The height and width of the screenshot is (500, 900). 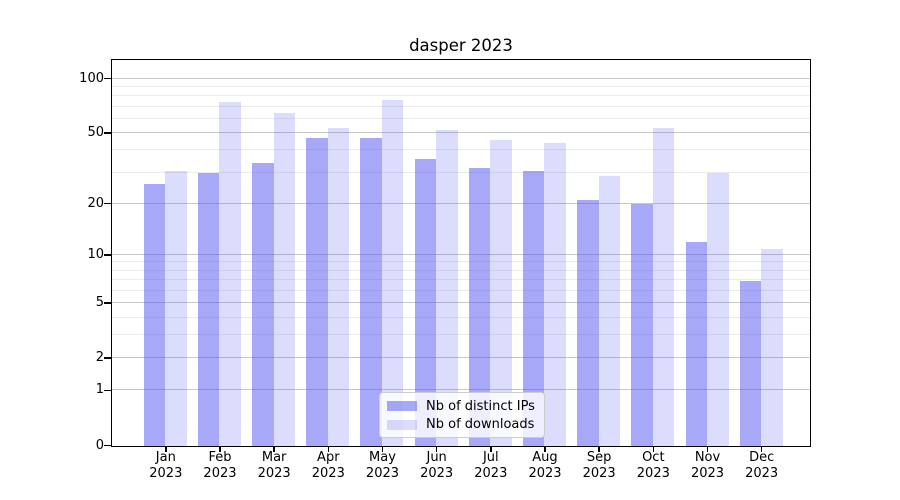 I want to click on y-tick-label: 2, so click(x=99, y=358).